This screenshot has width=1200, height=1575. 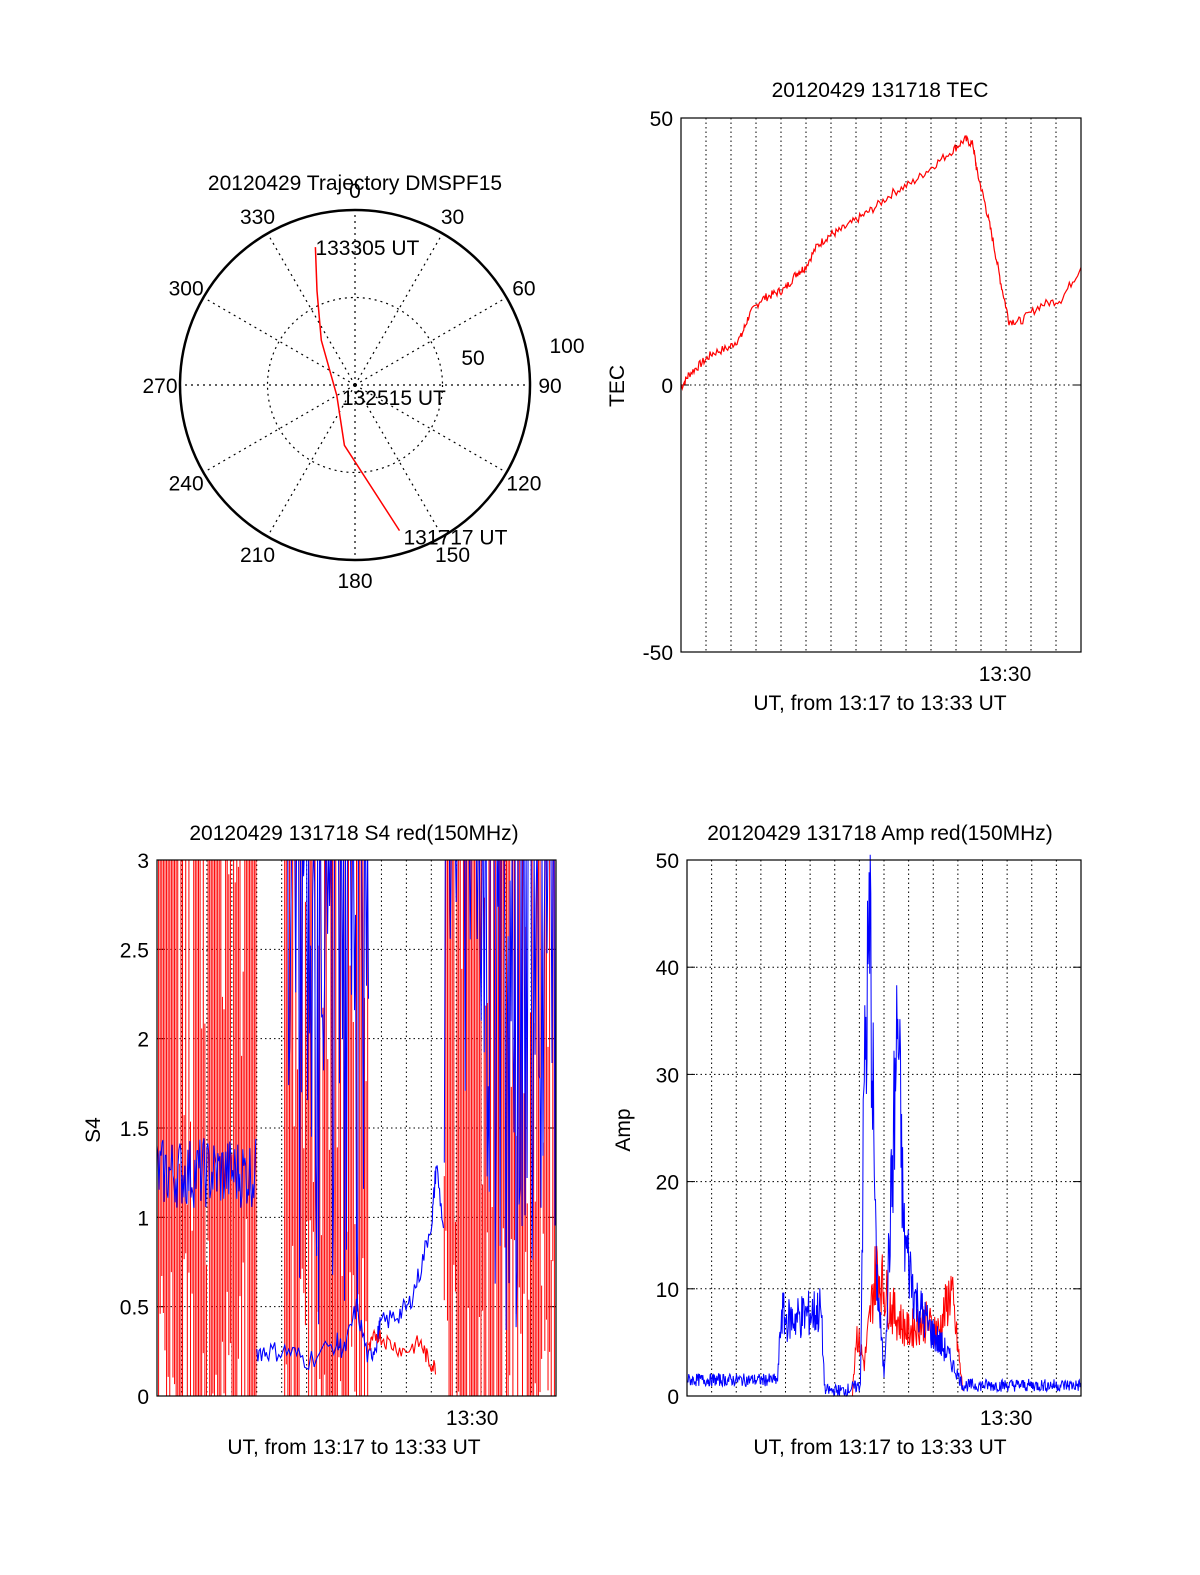 What do you see at coordinates (134, 950) in the screenshot?
I see `s4-ytick-label: 2.5` at bounding box center [134, 950].